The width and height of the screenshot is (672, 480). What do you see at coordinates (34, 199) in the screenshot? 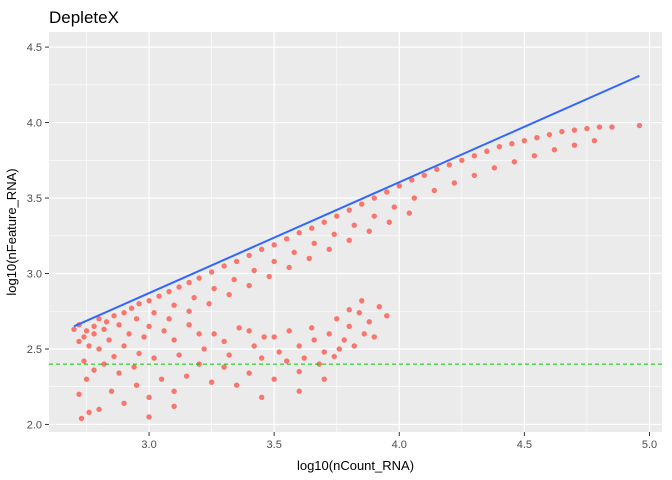
I see `y-tick-label: 3.5` at bounding box center [34, 199].